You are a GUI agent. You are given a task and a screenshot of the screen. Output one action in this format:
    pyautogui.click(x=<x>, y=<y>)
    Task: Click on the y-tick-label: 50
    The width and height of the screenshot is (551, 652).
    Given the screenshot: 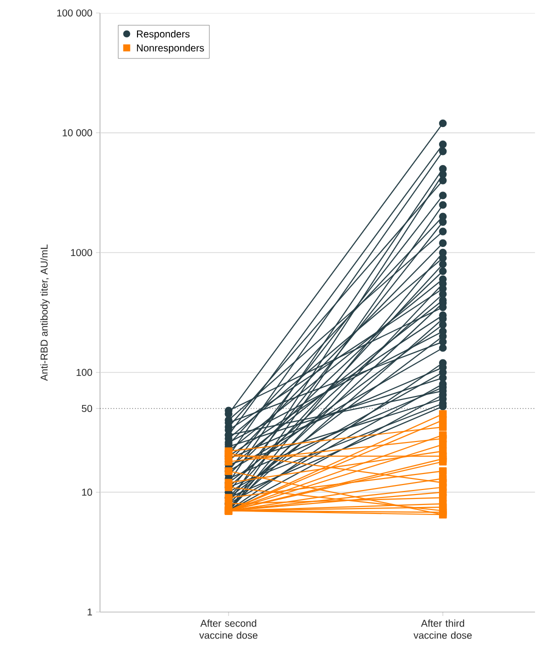 What is the action you would take?
    pyautogui.click(x=87, y=408)
    